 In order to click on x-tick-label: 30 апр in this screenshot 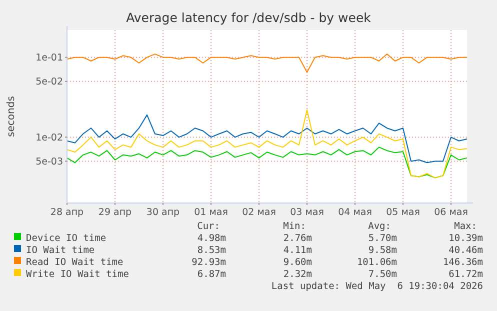, I will do `click(163, 212)`.